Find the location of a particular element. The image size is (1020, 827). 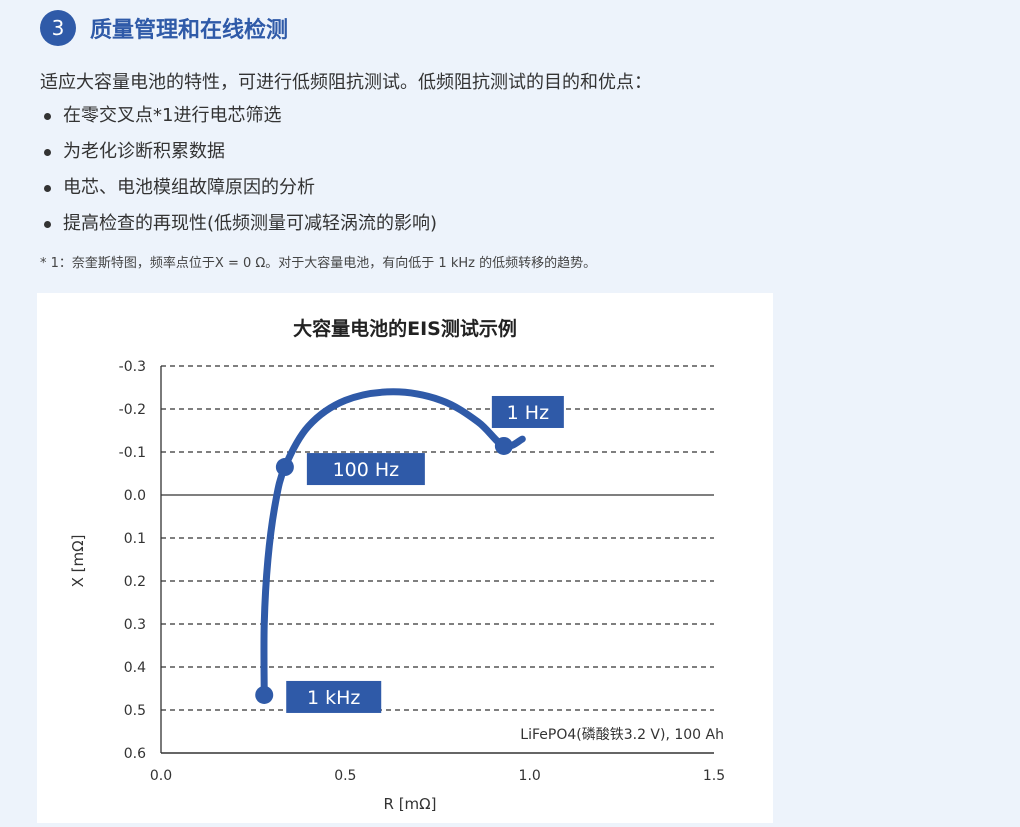

y-tick-label: 0.0 is located at coordinates (135, 496).